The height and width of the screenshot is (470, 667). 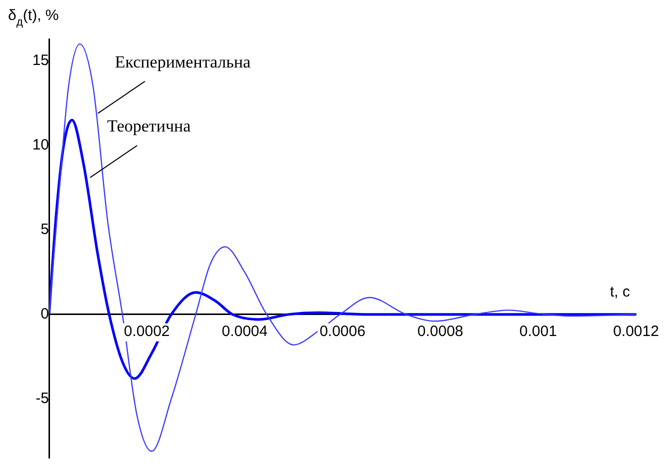 I want to click on x-axis-title: t, c, so click(x=620, y=291).